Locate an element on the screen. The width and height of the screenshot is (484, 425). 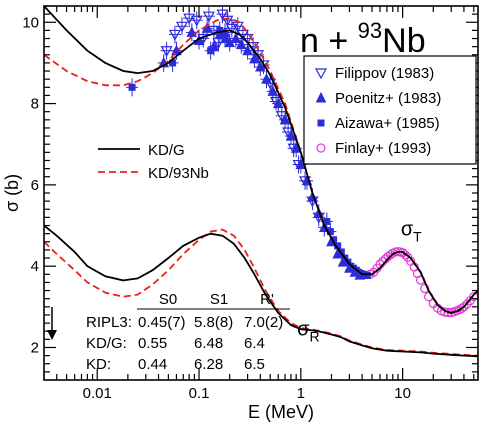
legend-label: Poenitz+ (1983) is located at coordinates (388, 98).